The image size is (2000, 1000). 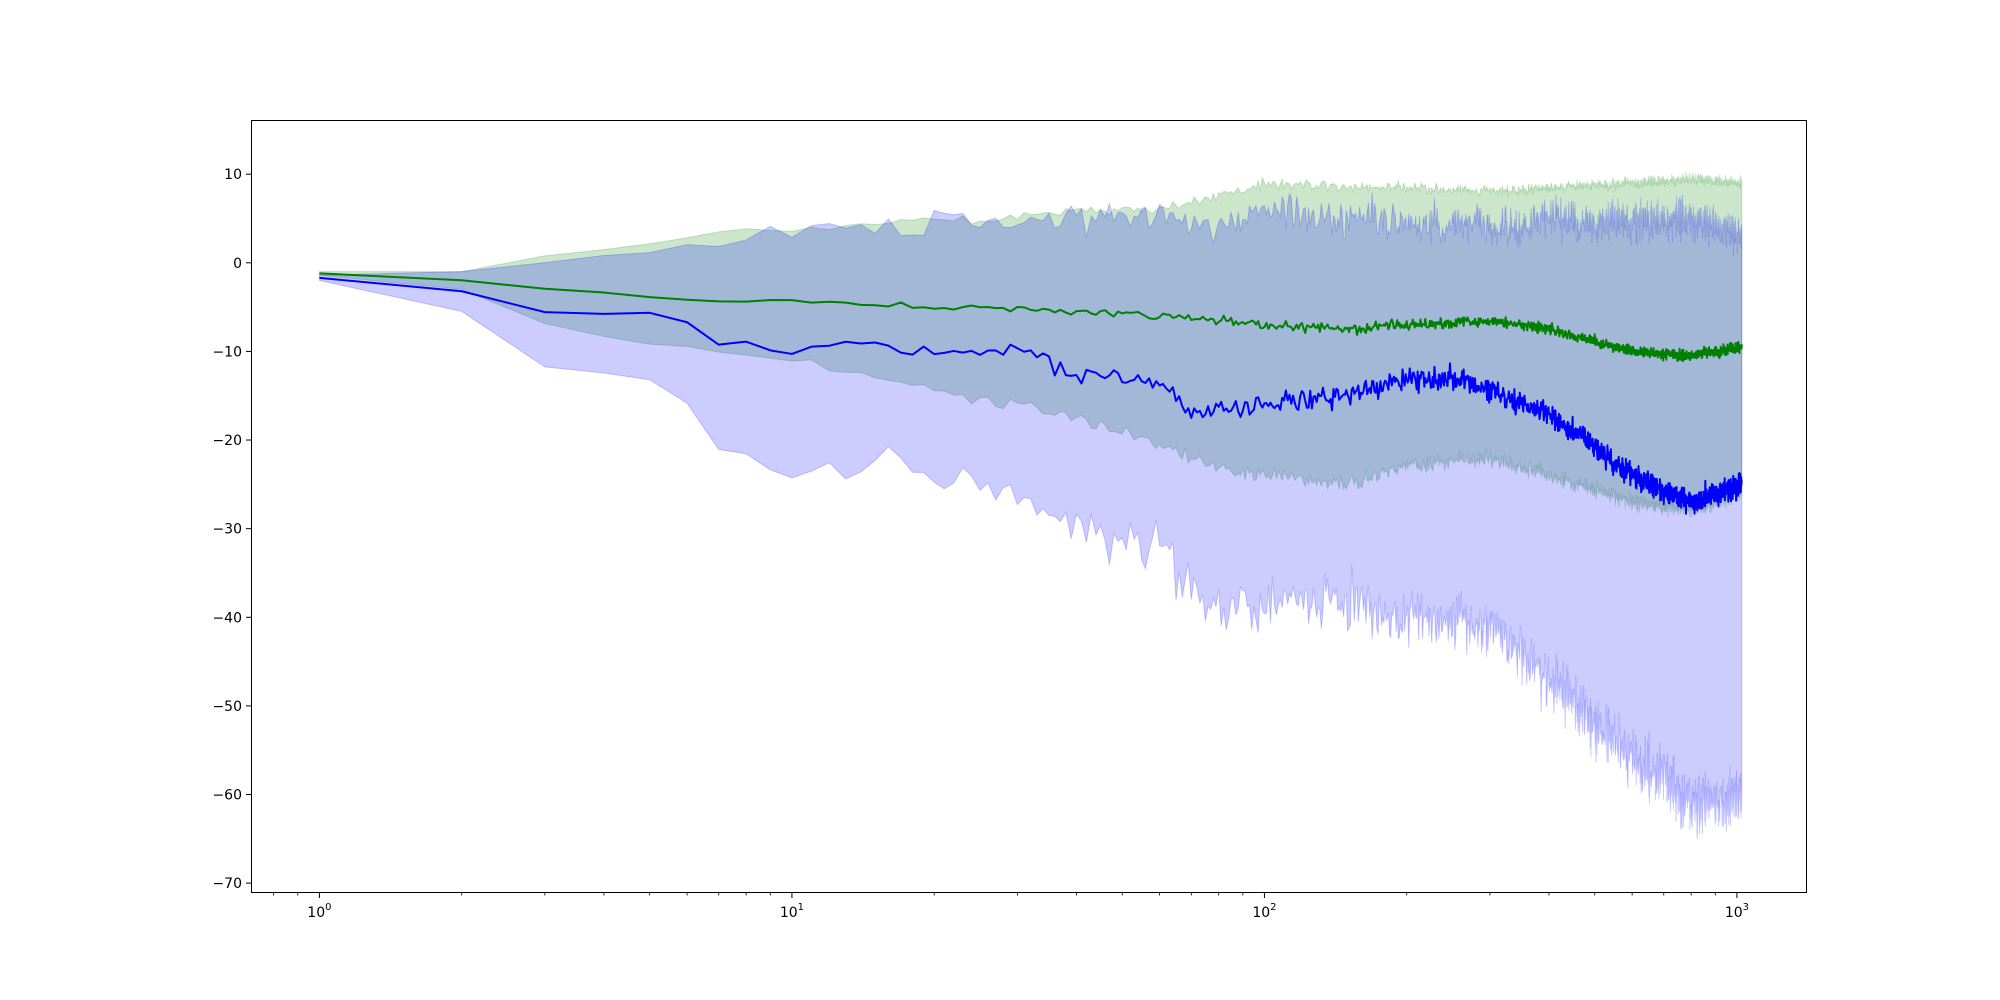 I want to click on x-tick-label: 10³, so click(x=1737, y=911).